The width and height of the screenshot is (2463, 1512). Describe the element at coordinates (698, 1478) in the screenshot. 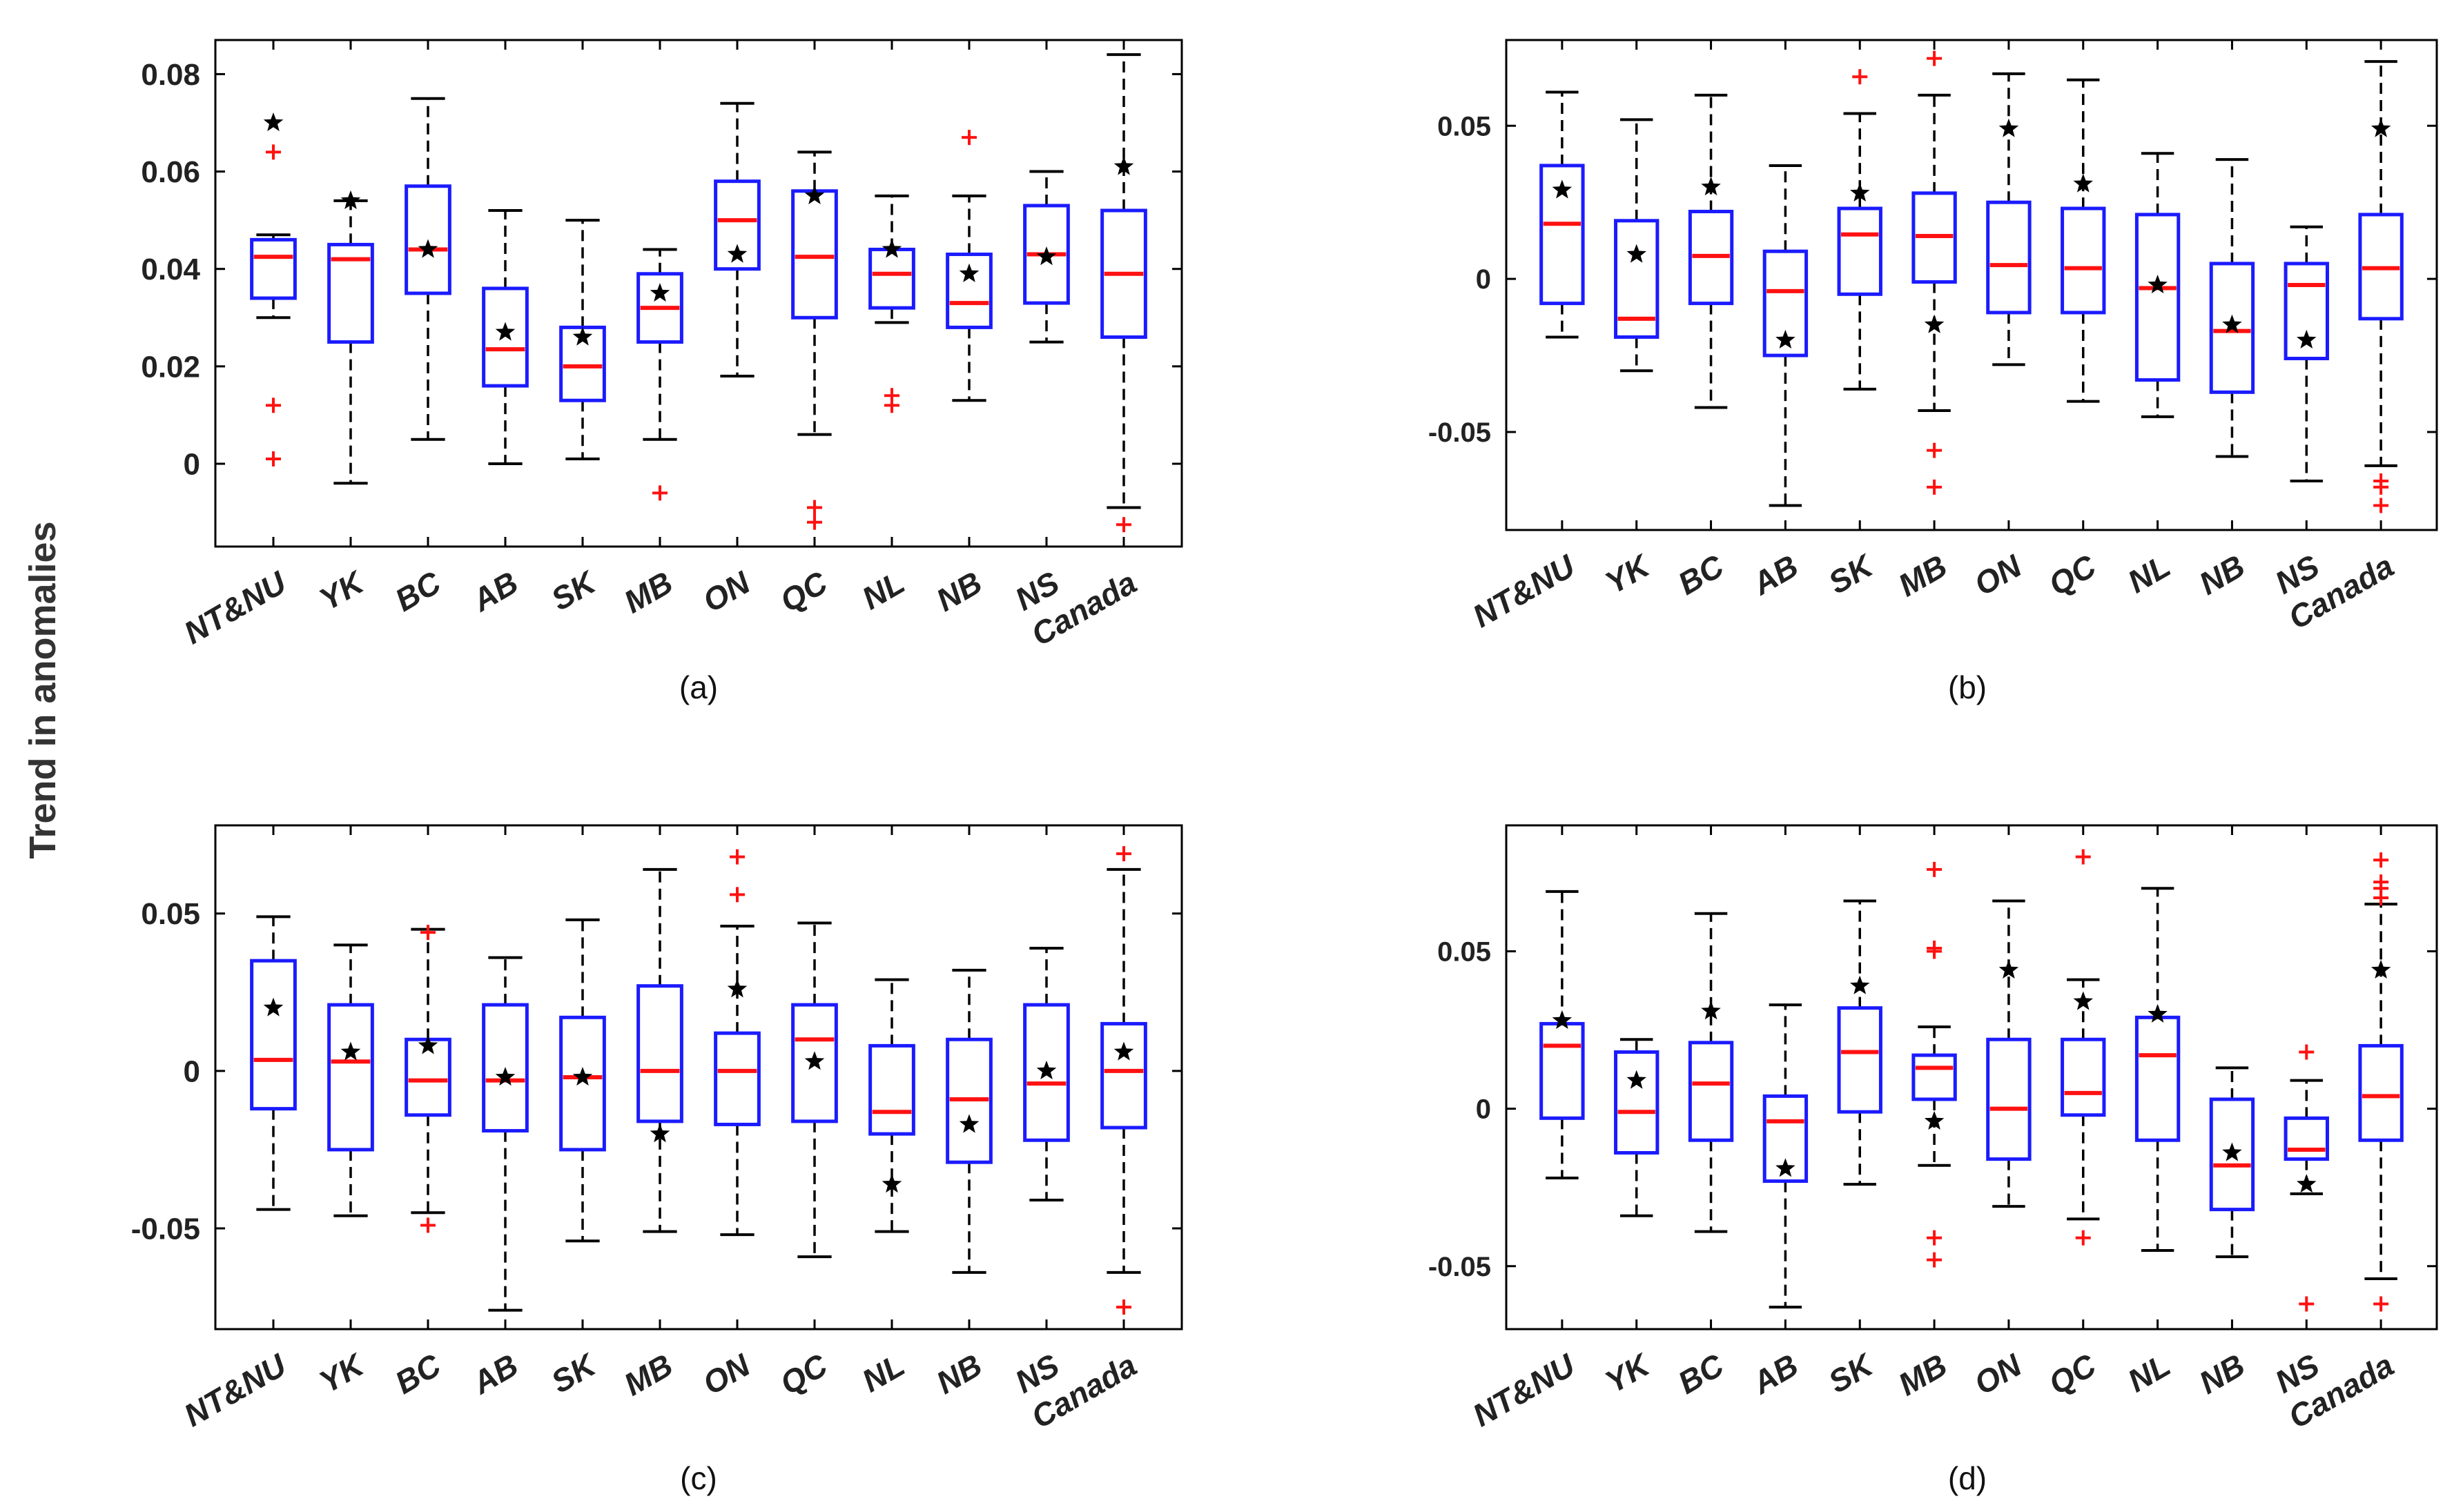

I see `panel-label-c: (c)` at that location.